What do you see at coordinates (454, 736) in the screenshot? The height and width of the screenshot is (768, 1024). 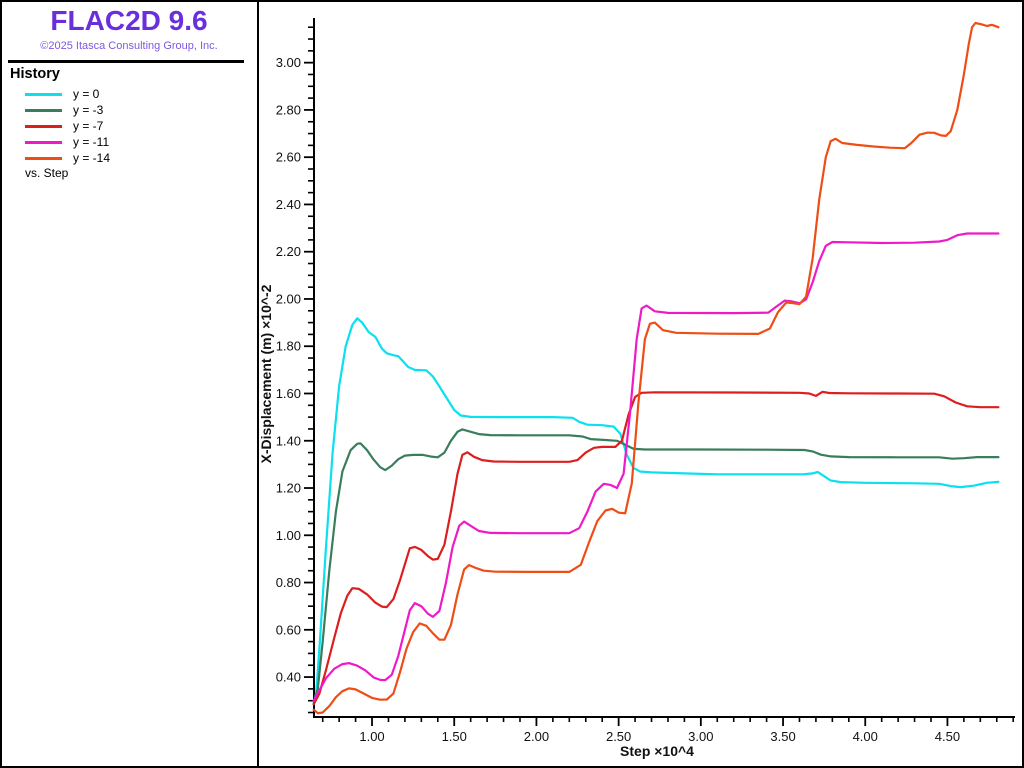 I see `x-axis-tick-label: 1.50` at bounding box center [454, 736].